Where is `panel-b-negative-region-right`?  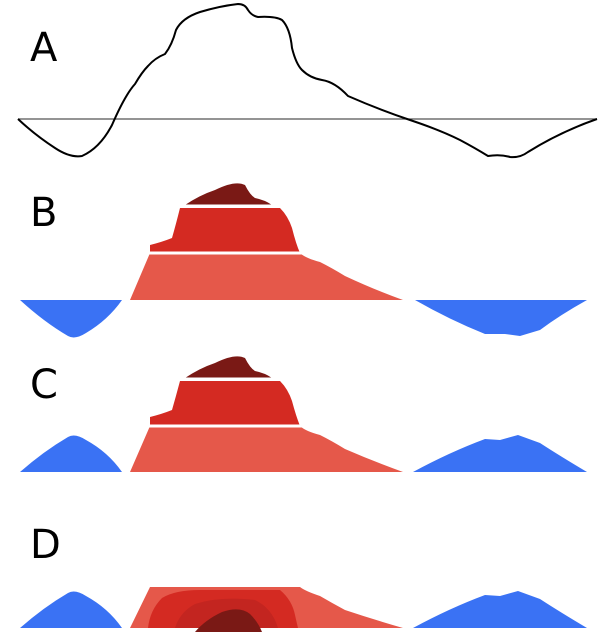
panel-b-negative-region-right is located at coordinates (501, 318).